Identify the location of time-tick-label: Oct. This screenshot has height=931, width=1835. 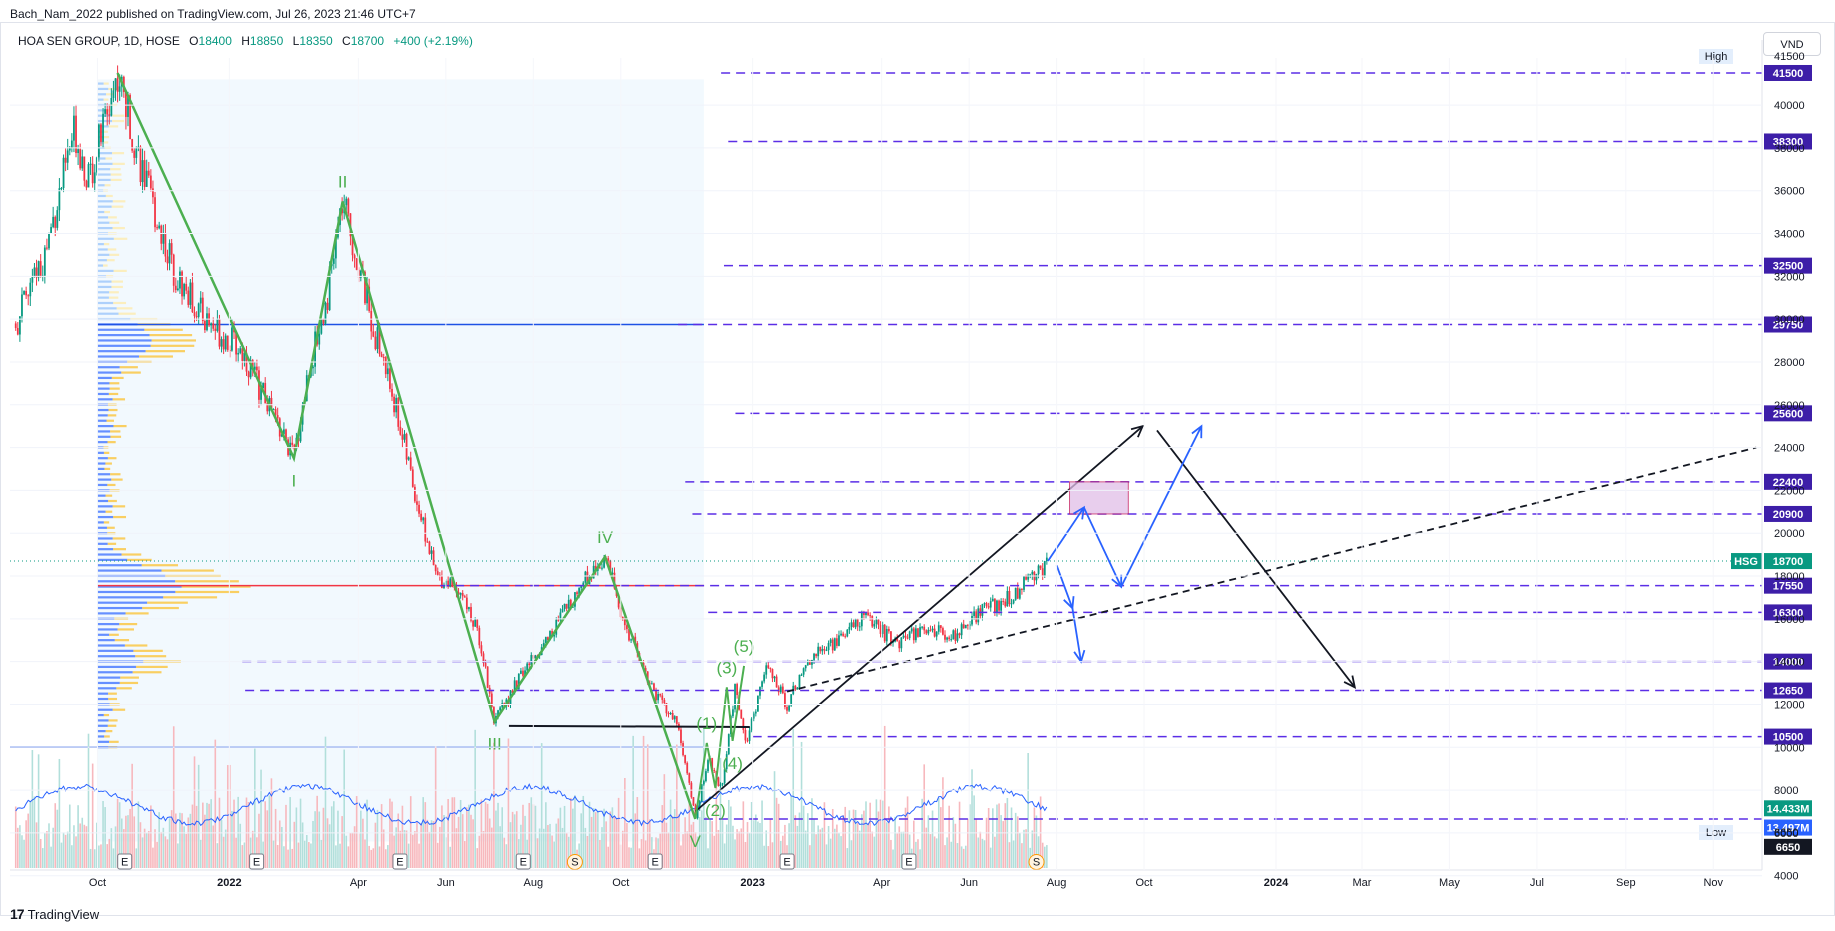
(97, 883).